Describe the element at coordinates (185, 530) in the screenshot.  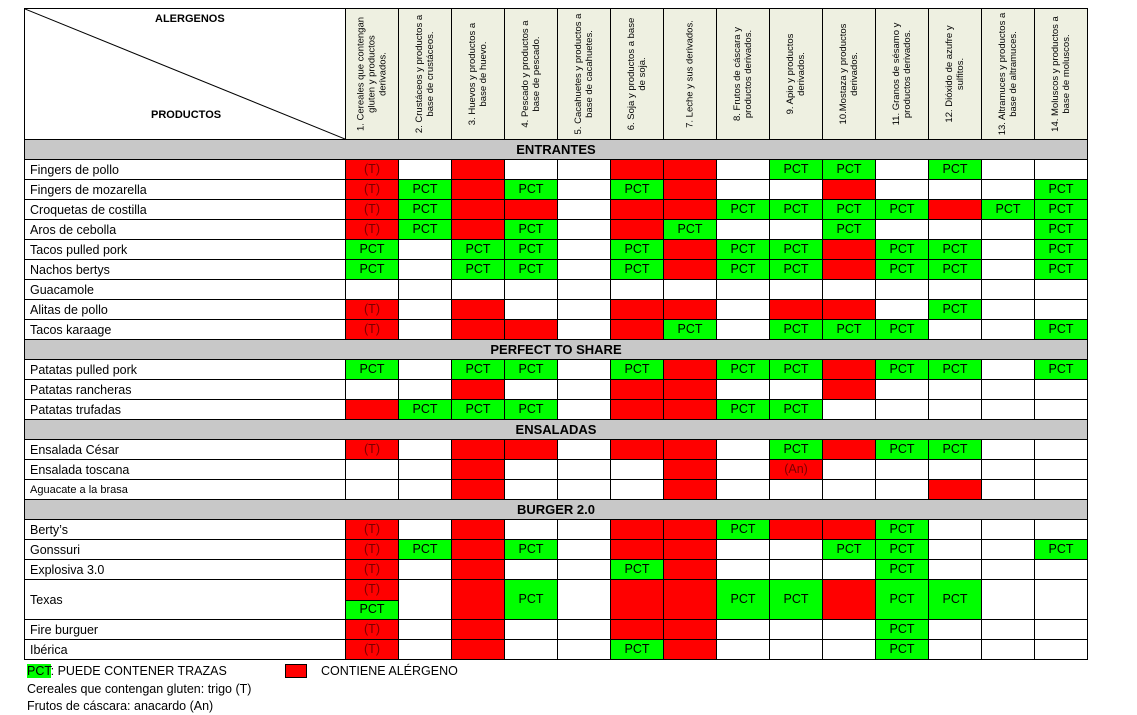
I see `product-name: Berty’s` at that location.